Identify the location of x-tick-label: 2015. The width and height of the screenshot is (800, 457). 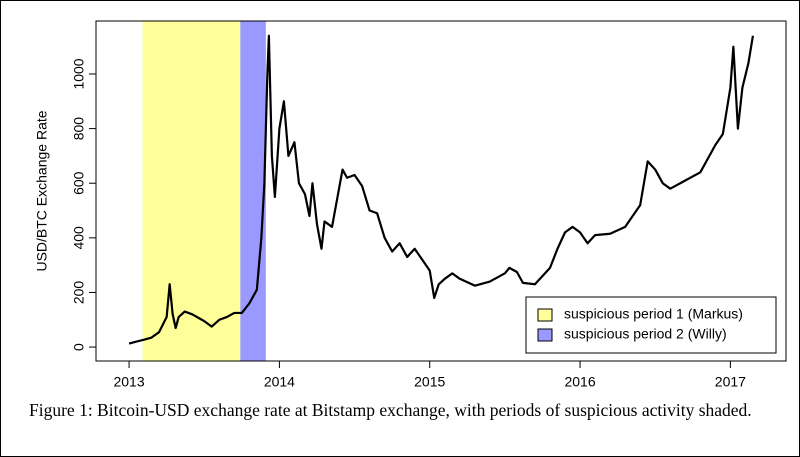
(429, 382).